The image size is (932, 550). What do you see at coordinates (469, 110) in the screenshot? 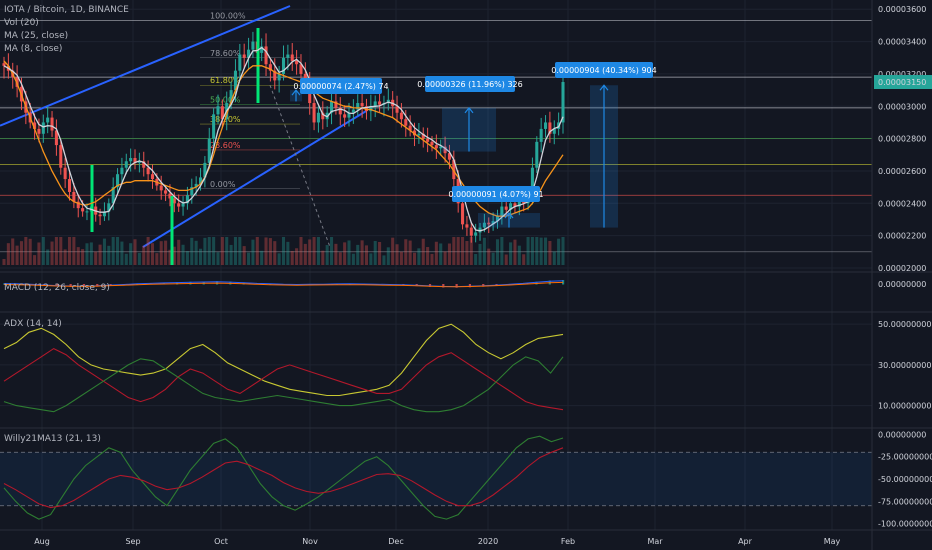
I see `measure-callout-2-arrowhead` at bounding box center [469, 110].